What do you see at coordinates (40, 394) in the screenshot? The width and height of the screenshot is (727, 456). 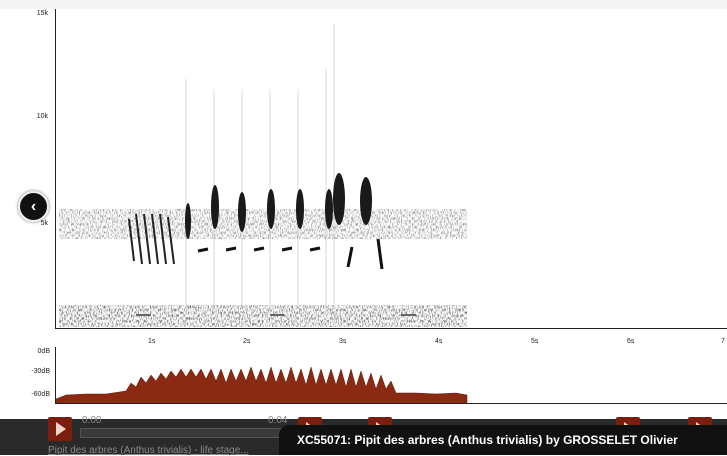 I see `db-tick-60: -60dB` at bounding box center [40, 394].